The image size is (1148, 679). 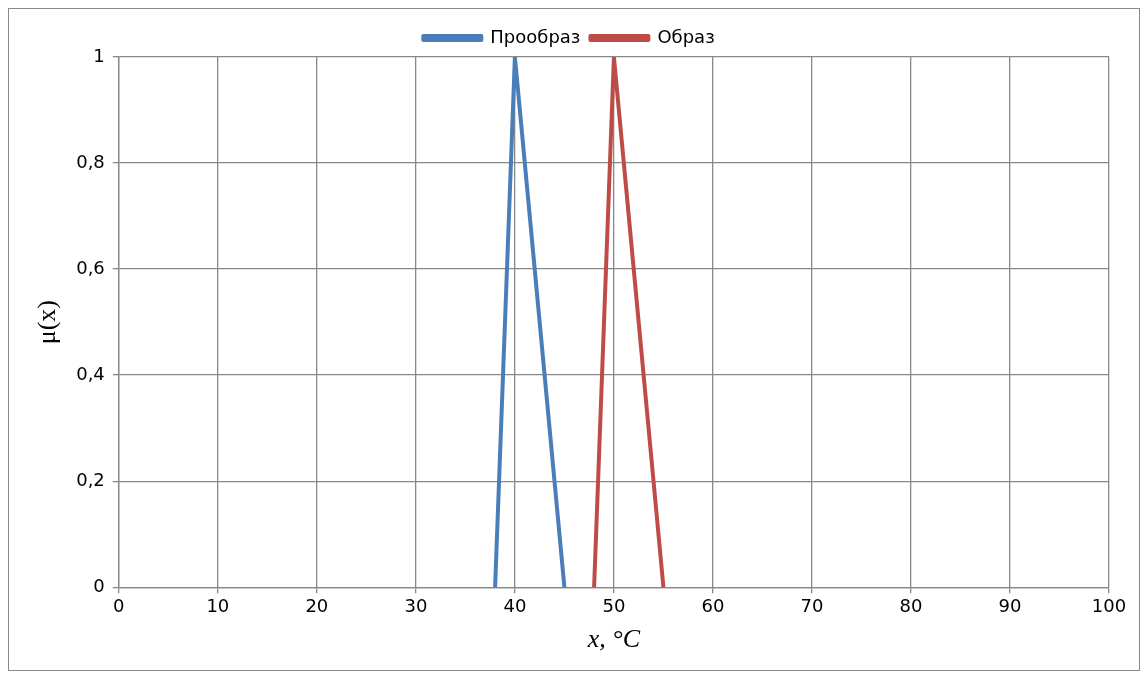 What do you see at coordinates (99, 585) in the screenshot?
I see `y-tick-label: 0` at bounding box center [99, 585].